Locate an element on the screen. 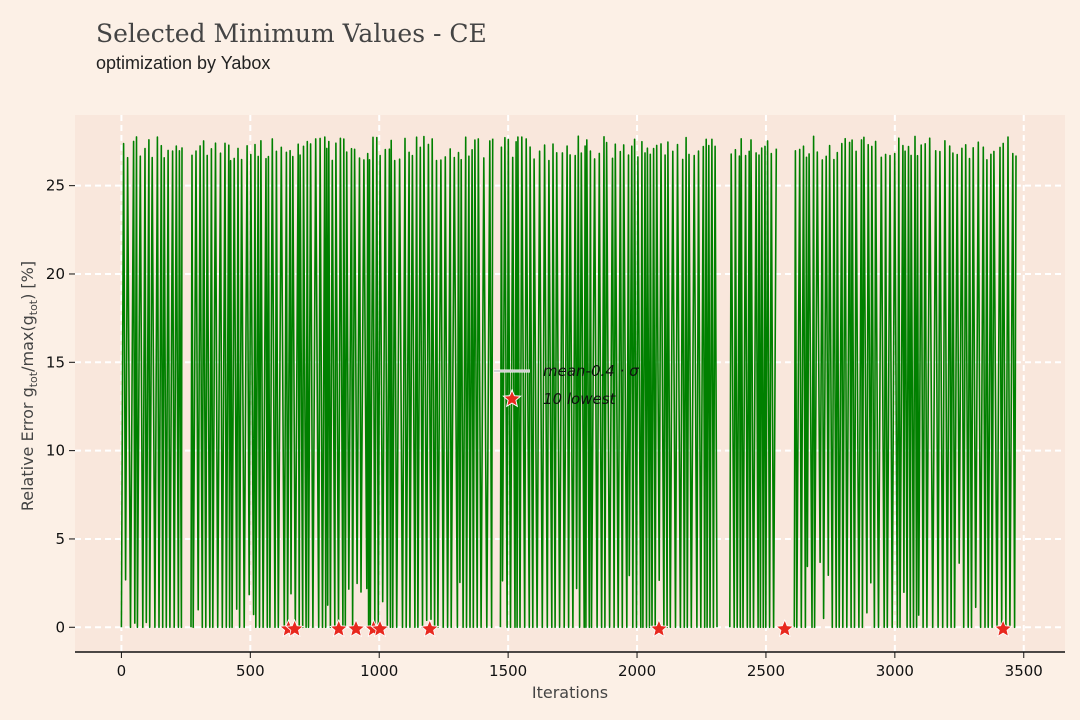 This screenshot has height=720, width=1080. chart-subtitle: optimization by Yabox is located at coordinates (183, 63).